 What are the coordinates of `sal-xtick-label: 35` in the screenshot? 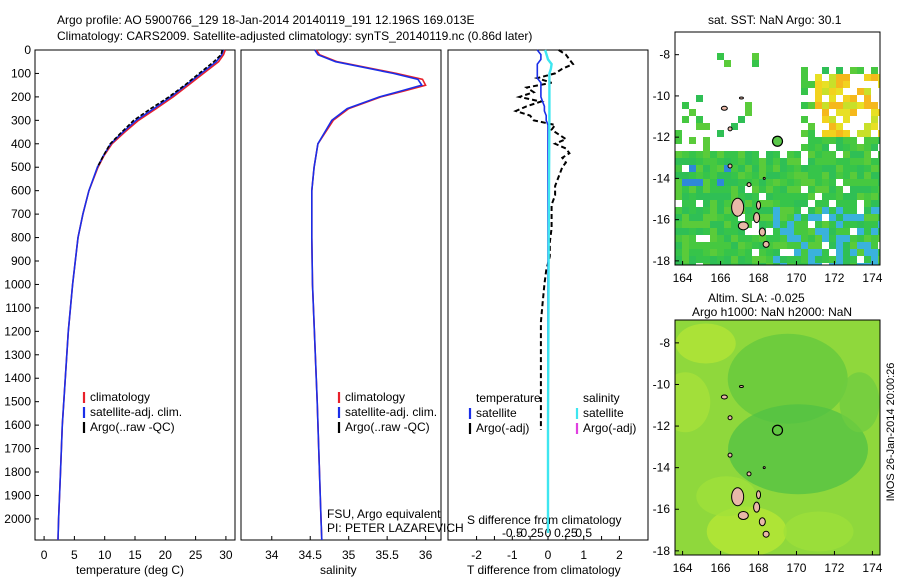 It's located at (349, 555).